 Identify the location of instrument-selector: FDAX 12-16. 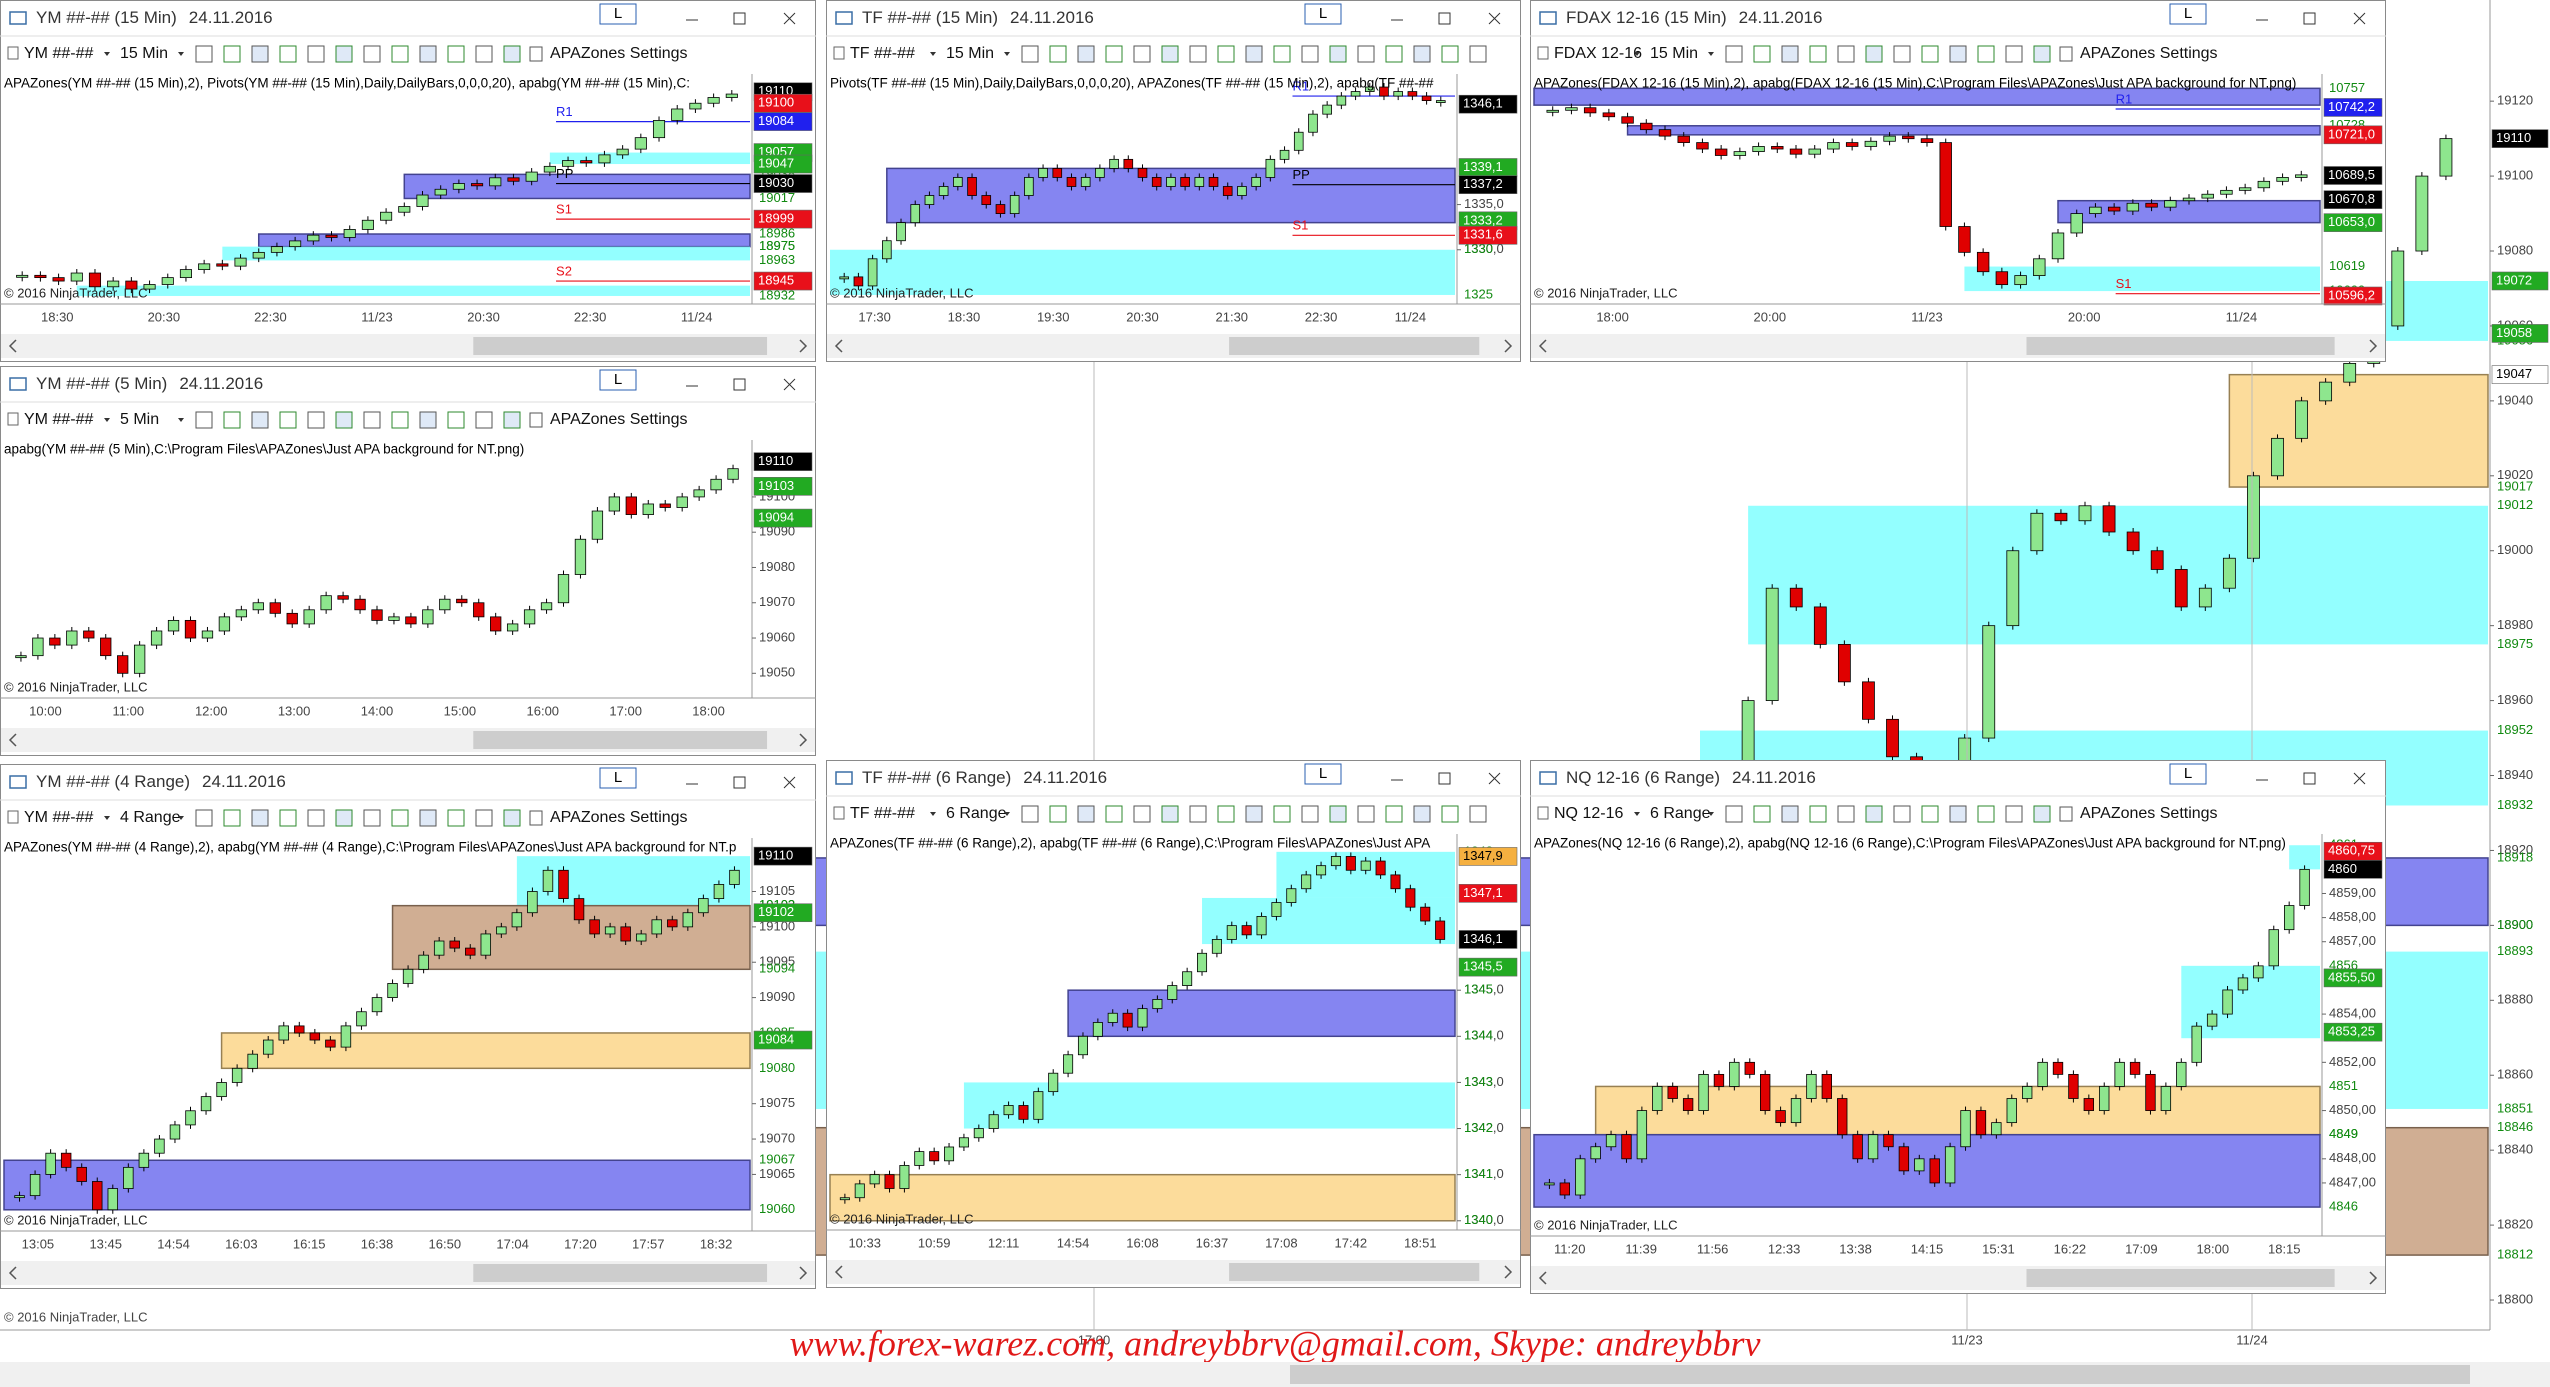
(1598, 53).